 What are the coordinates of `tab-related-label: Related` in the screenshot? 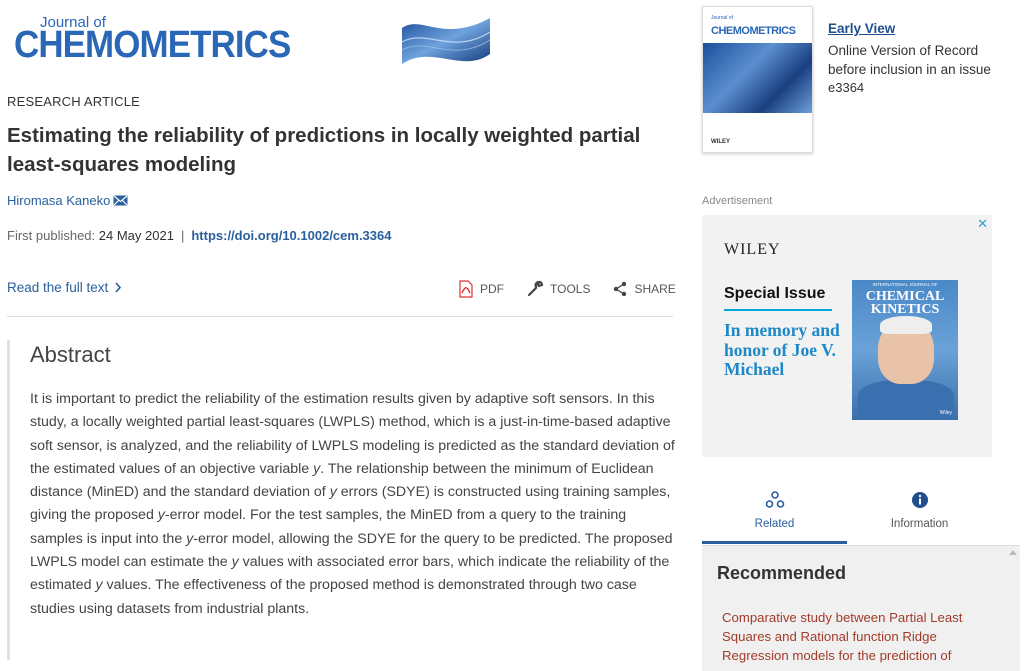 It's located at (774, 524).